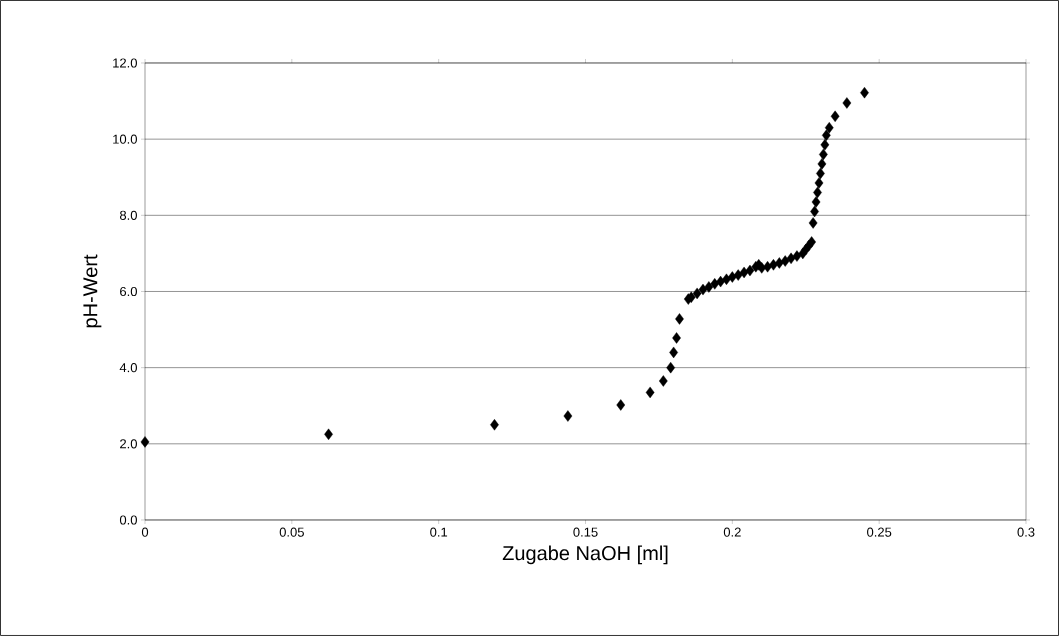  Describe the element at coordinates (125, 139) in the screenshot. I see `y-tick-label: 10.0` at that location.